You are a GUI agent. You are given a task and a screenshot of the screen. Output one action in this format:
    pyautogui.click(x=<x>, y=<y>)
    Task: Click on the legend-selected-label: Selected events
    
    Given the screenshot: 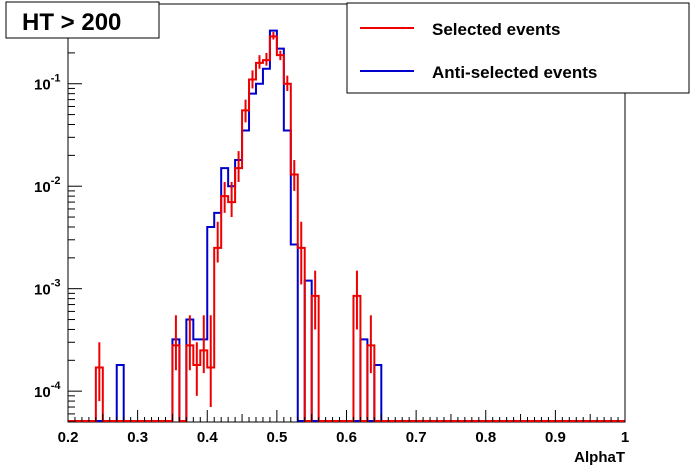 What is the action you would take?
    pyautogui.click(x=496, y=29)
    